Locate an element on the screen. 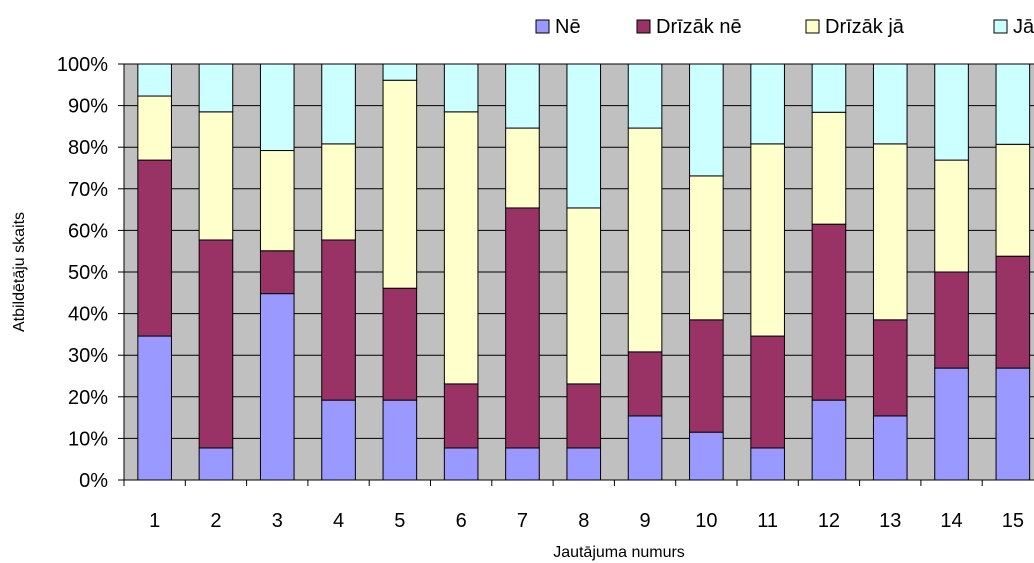 Image resolution: width=1034 pixels, height=563 pixels. legend-label: Drīzāk jā is located at coordinates (865, 27).